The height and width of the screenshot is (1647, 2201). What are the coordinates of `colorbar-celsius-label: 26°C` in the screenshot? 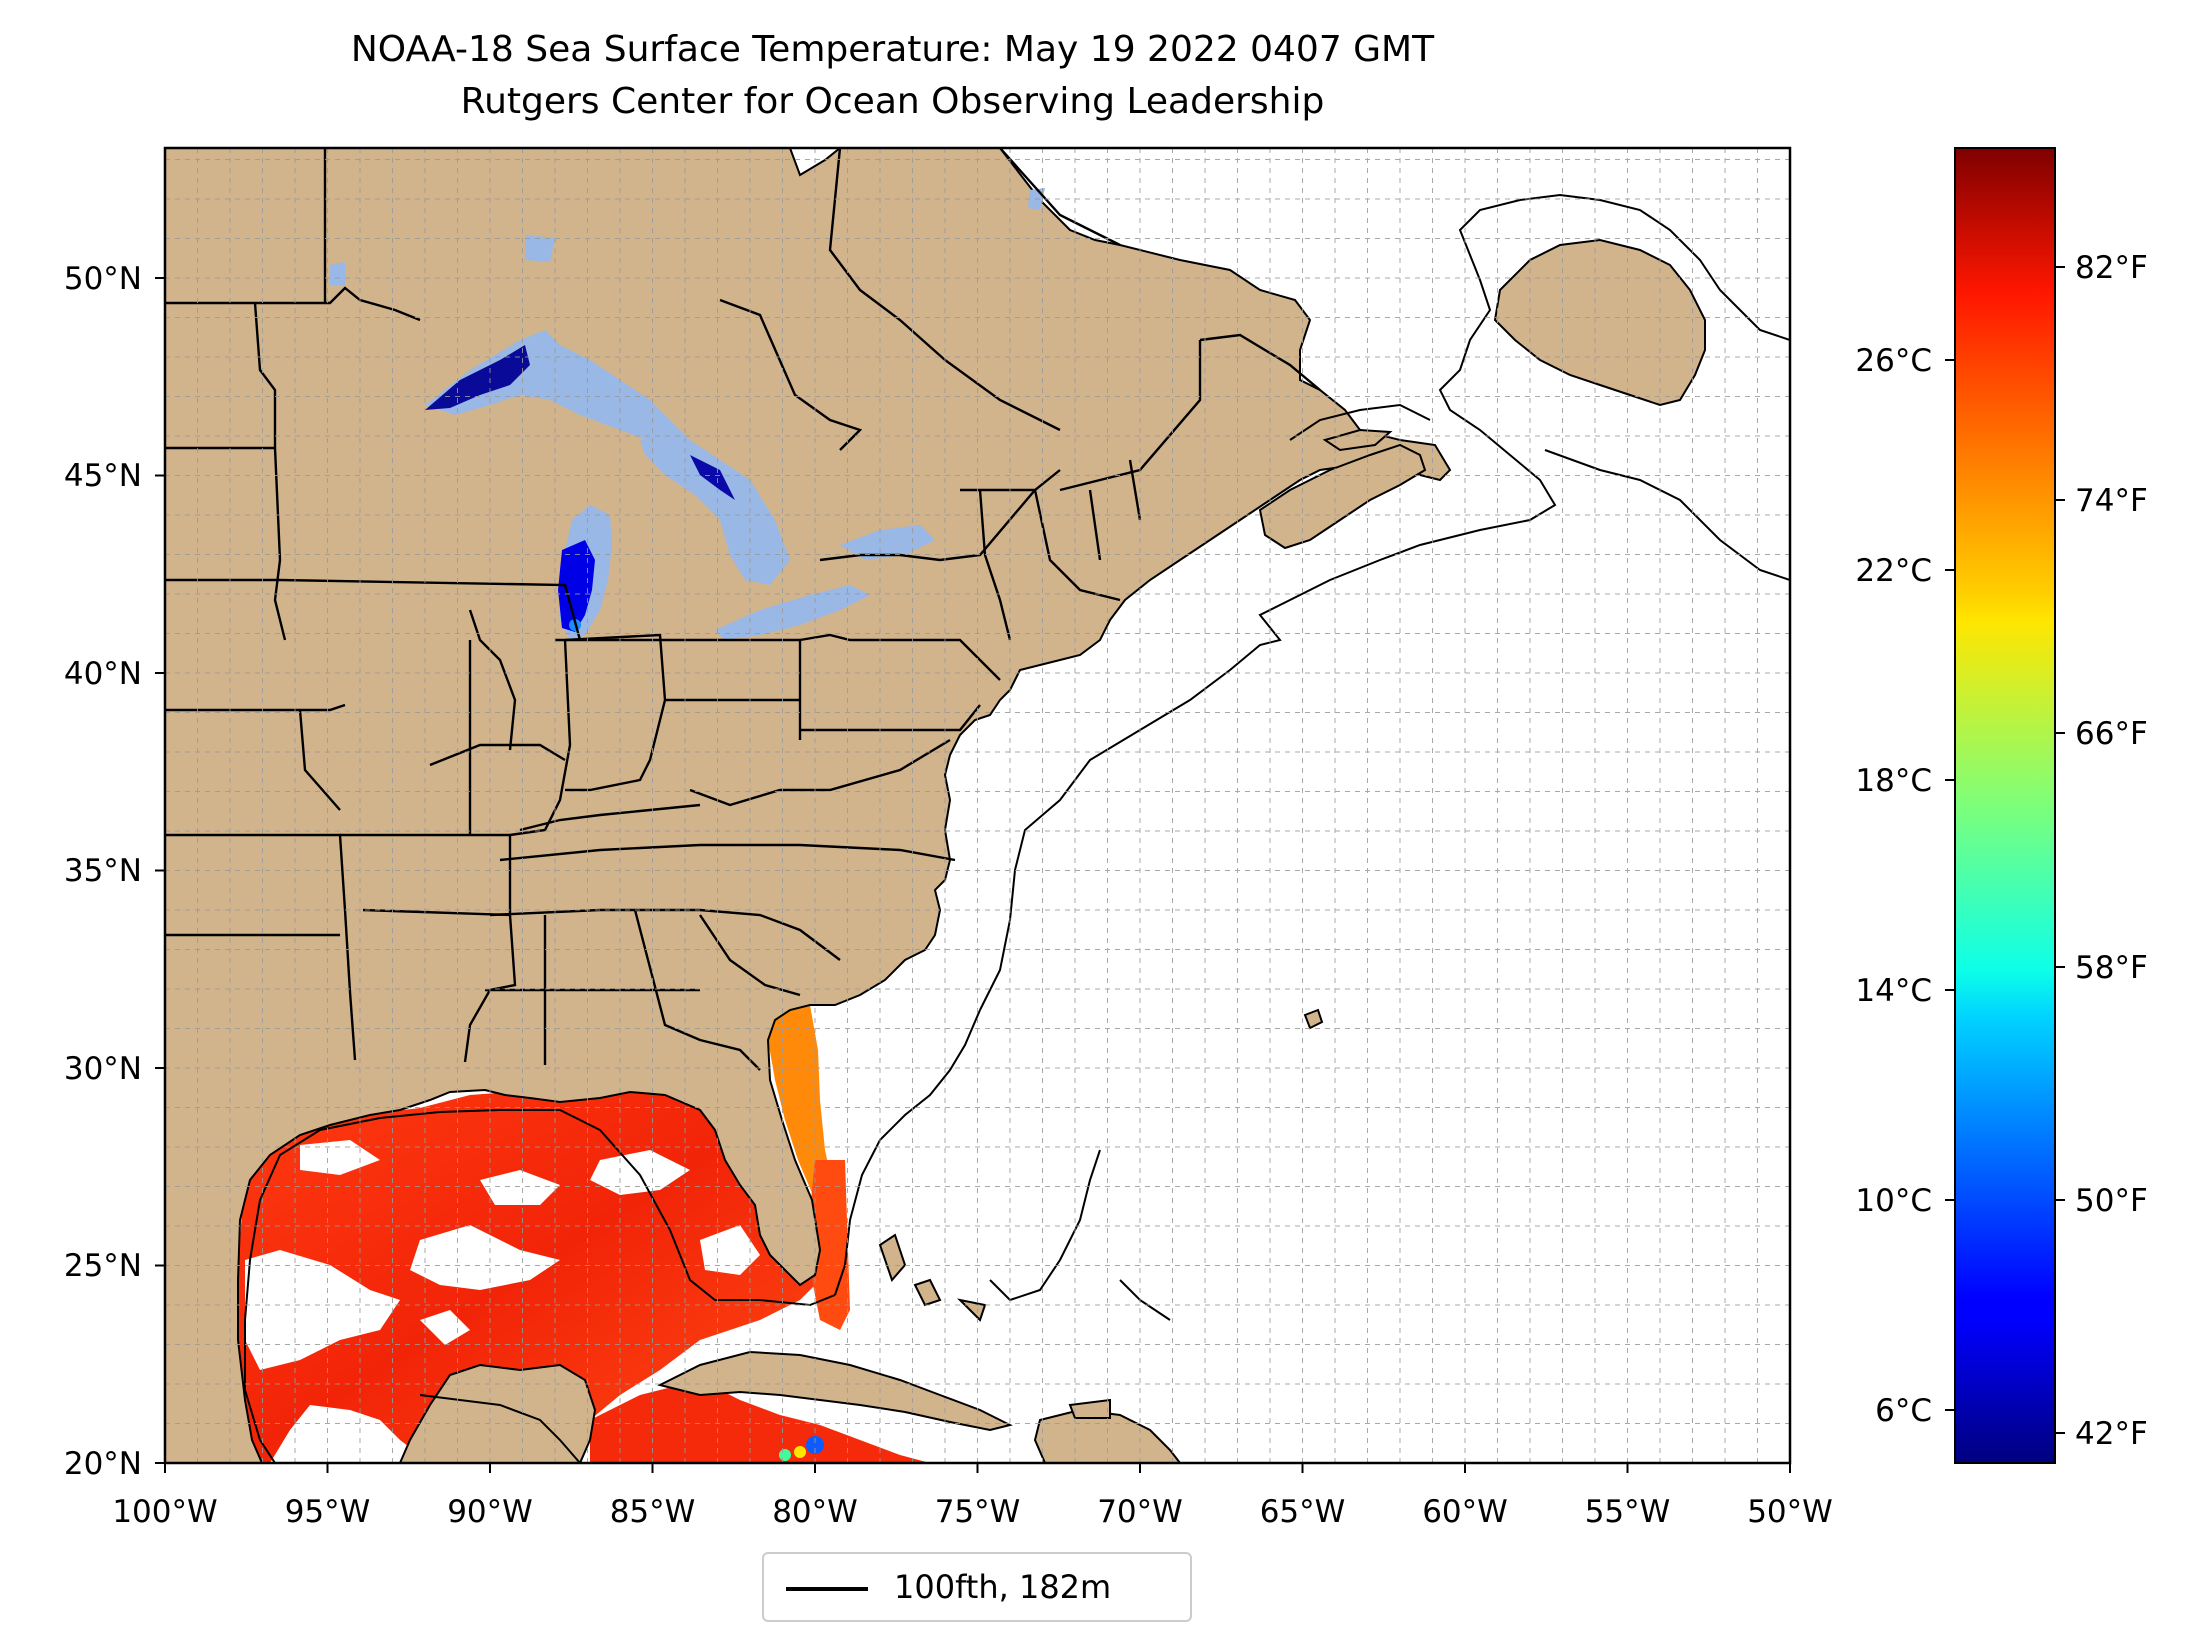 It's located at (1893, 361).